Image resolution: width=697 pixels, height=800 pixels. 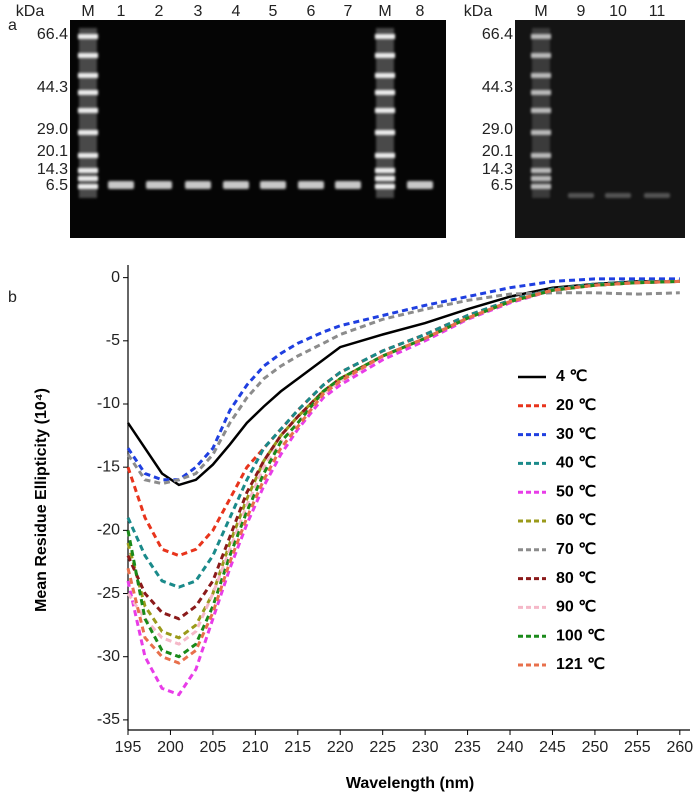 I want to click on legend-label: 4 ℃, so click(x=571, y=376).